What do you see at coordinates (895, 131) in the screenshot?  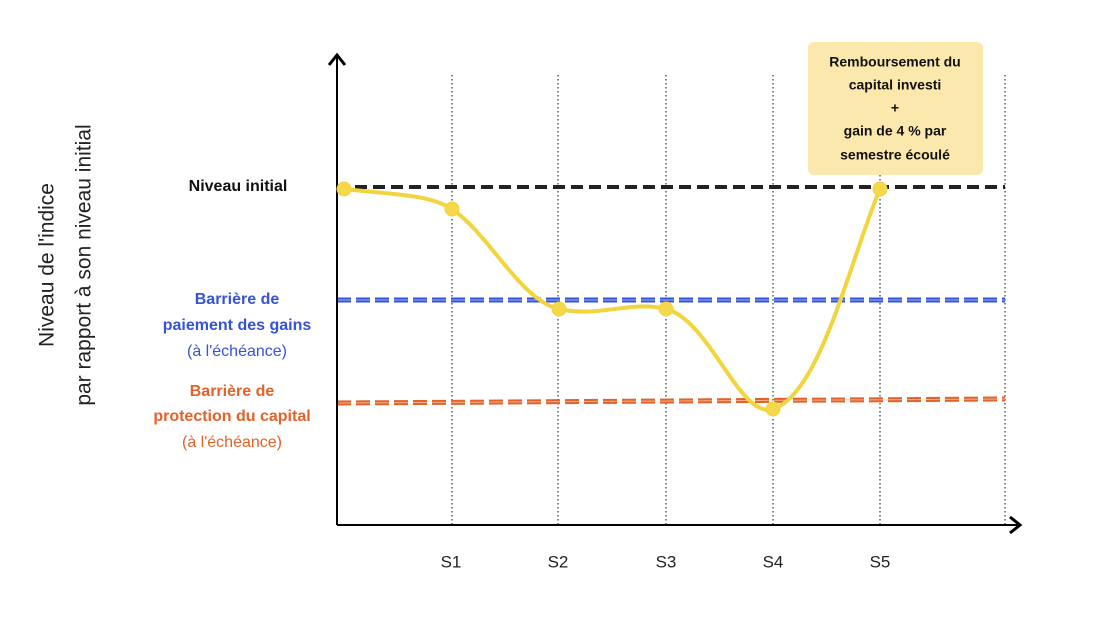 I see `callout-text: gain de 4 % par` at bounding box center [895, 131].